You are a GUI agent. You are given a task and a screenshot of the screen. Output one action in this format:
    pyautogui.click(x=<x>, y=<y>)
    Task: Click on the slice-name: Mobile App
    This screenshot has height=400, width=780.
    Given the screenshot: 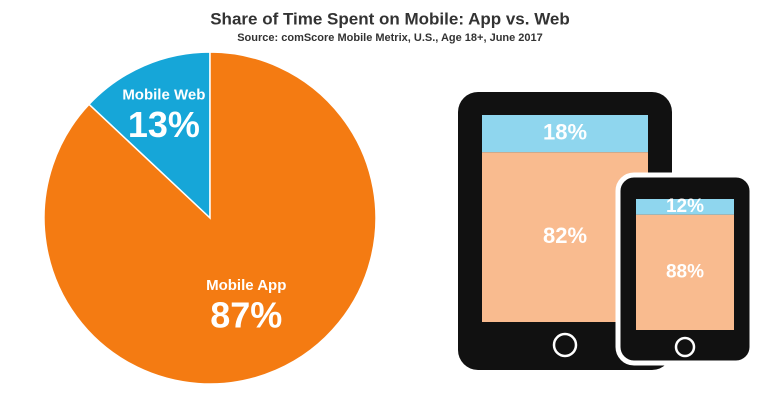 What is the action you would take?
    pyautogui.click(x=246, y=285)
    